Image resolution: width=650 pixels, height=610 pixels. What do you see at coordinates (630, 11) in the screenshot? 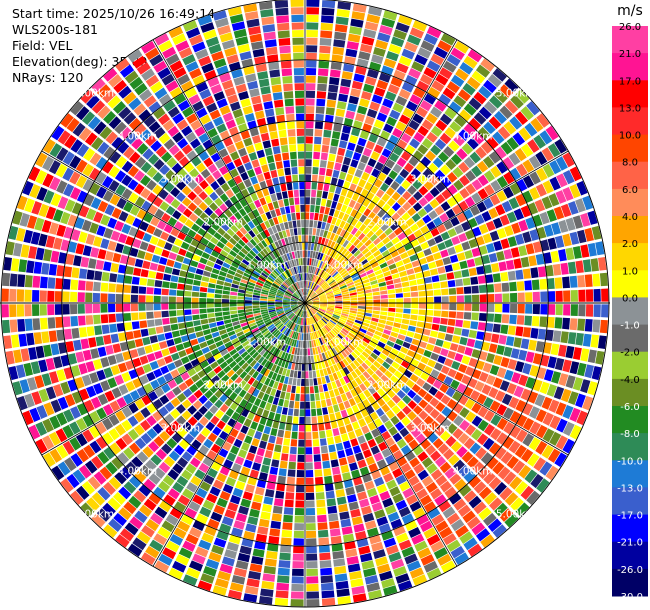
I see `colorbar-unit-label: m/s` at bounding box center [630, 11].